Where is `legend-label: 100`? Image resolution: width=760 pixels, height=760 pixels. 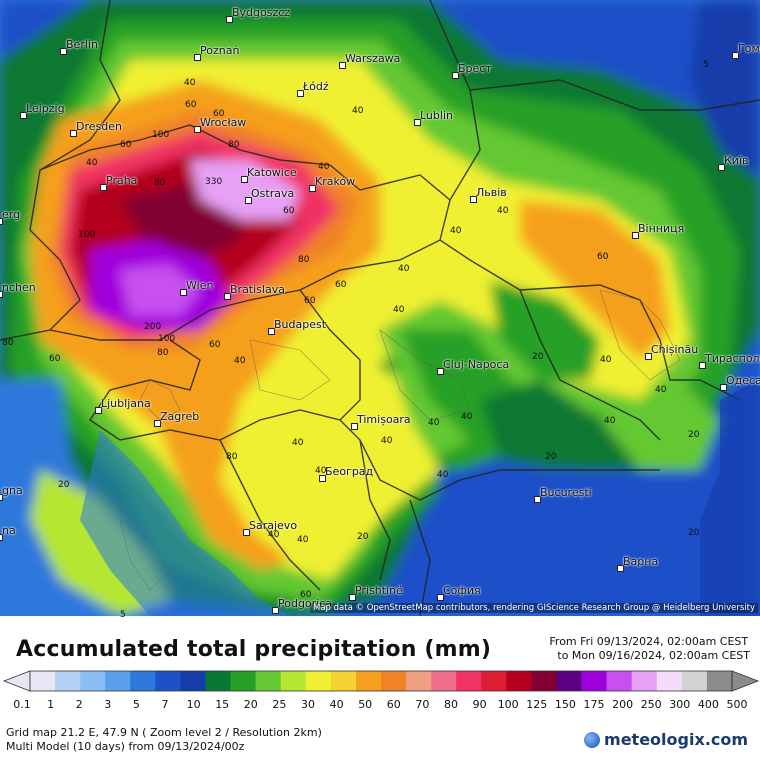
legend-label: 100 is located at coordinates (508, 704).